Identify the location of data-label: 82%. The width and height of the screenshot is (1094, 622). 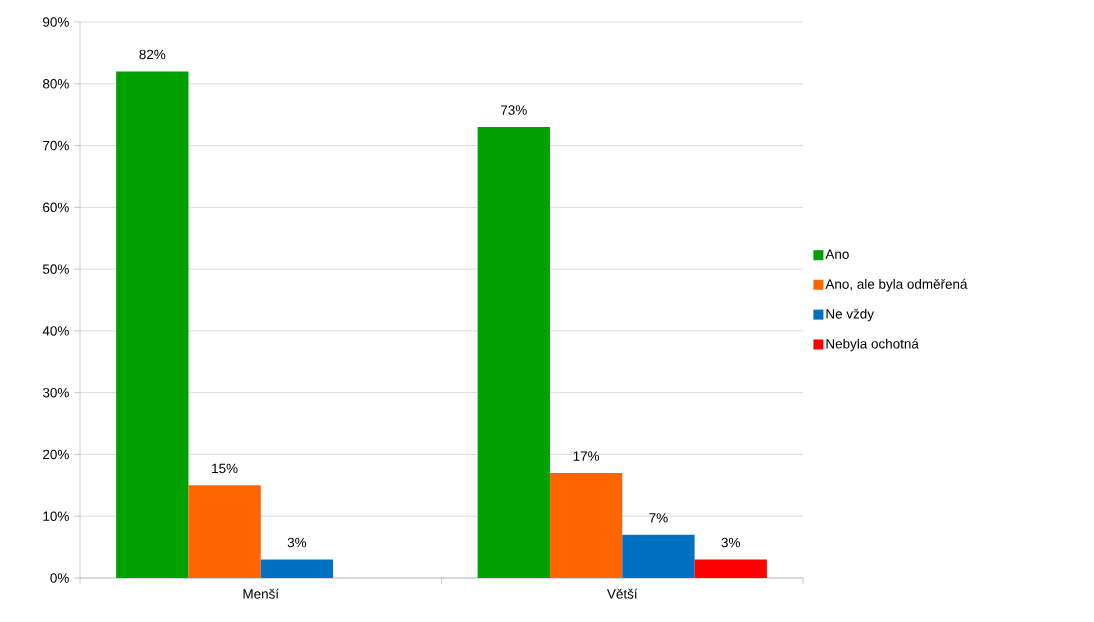
(152, 54).